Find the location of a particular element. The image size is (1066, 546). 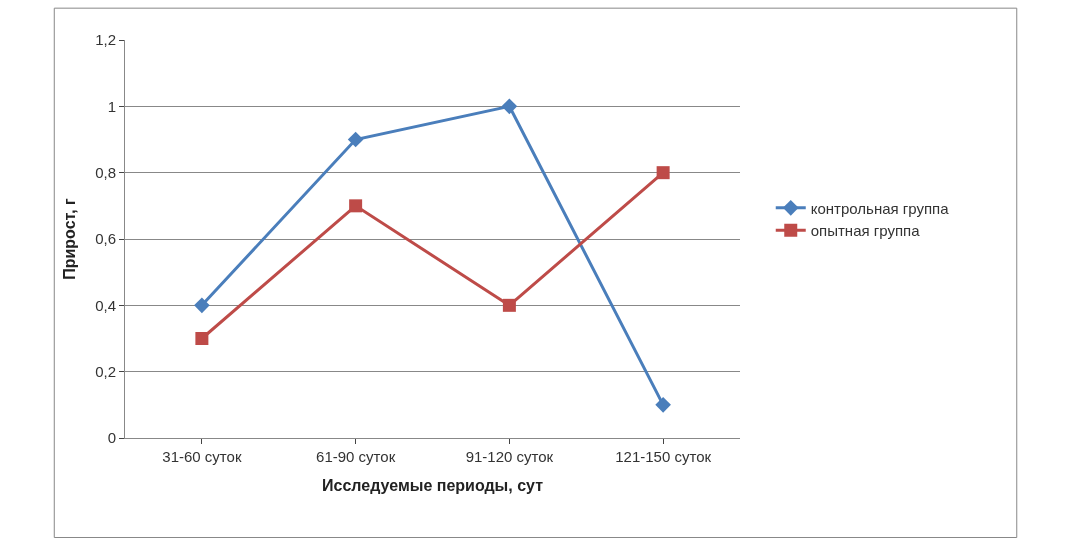

x-tick-label: 121-150 суток is located at coordinates (663, 456).